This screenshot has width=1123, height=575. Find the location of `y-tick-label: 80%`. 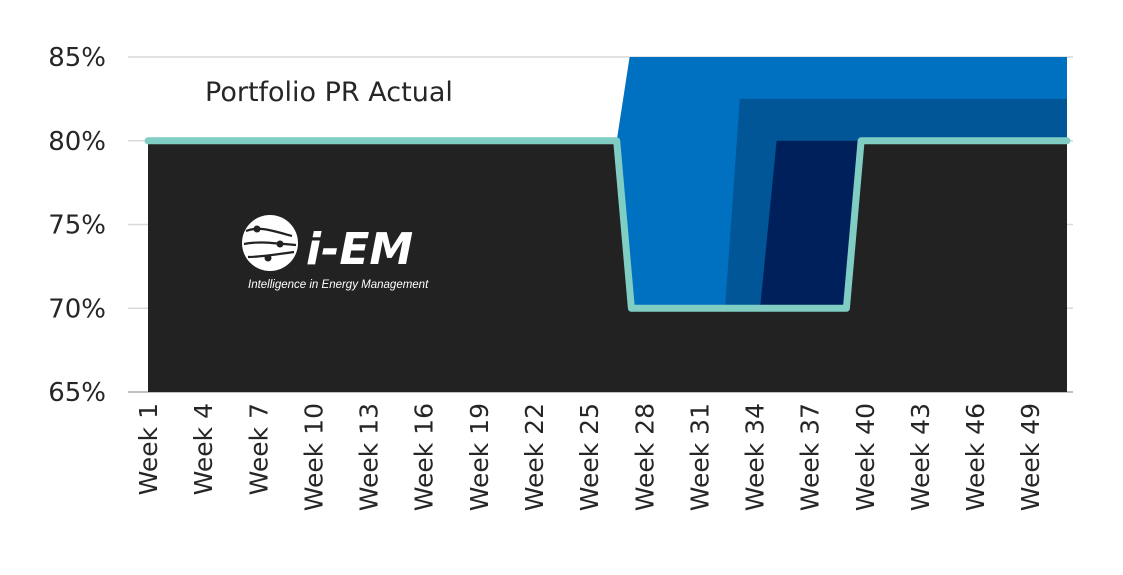

y-tick-label: 80% is located at coordinates (77, 142).